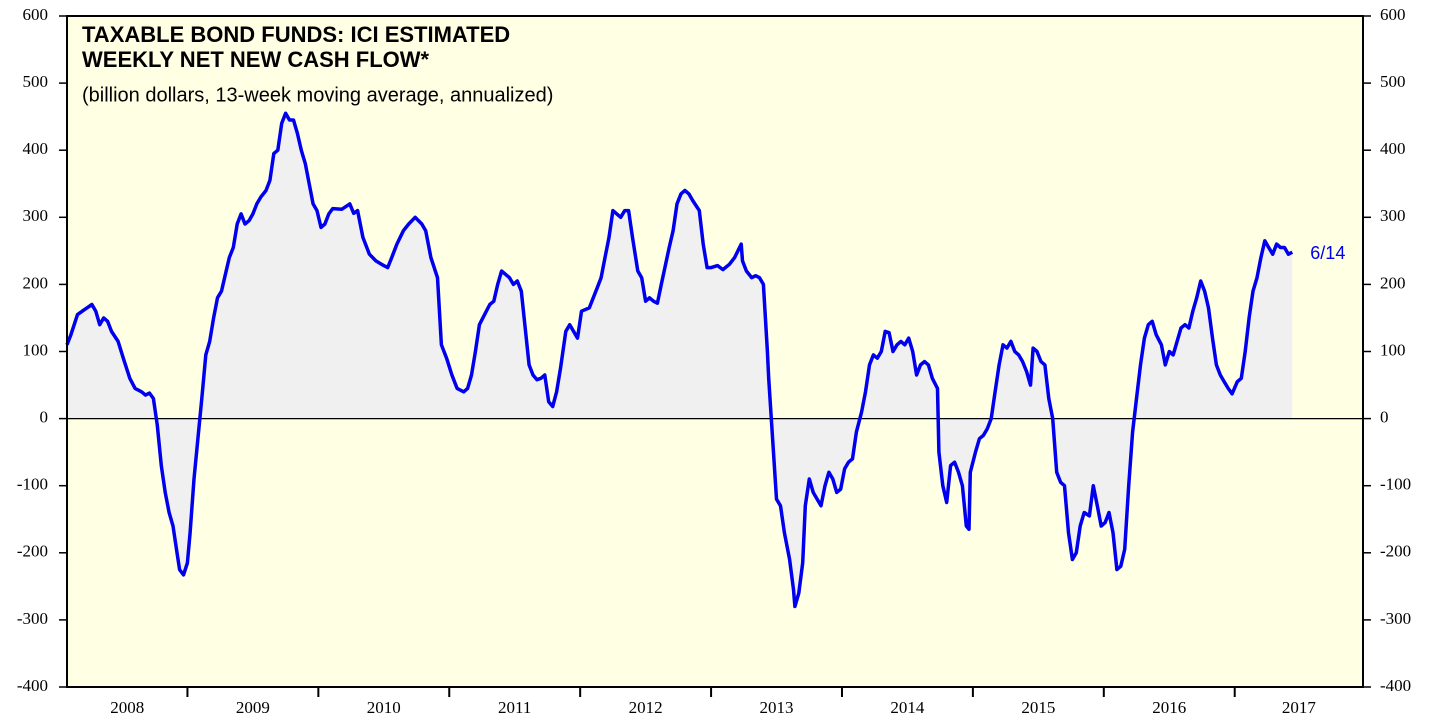  Describe the element at coordinates (127, 707) in the screenshot. I see `x-tick-label: 2008` at that location.